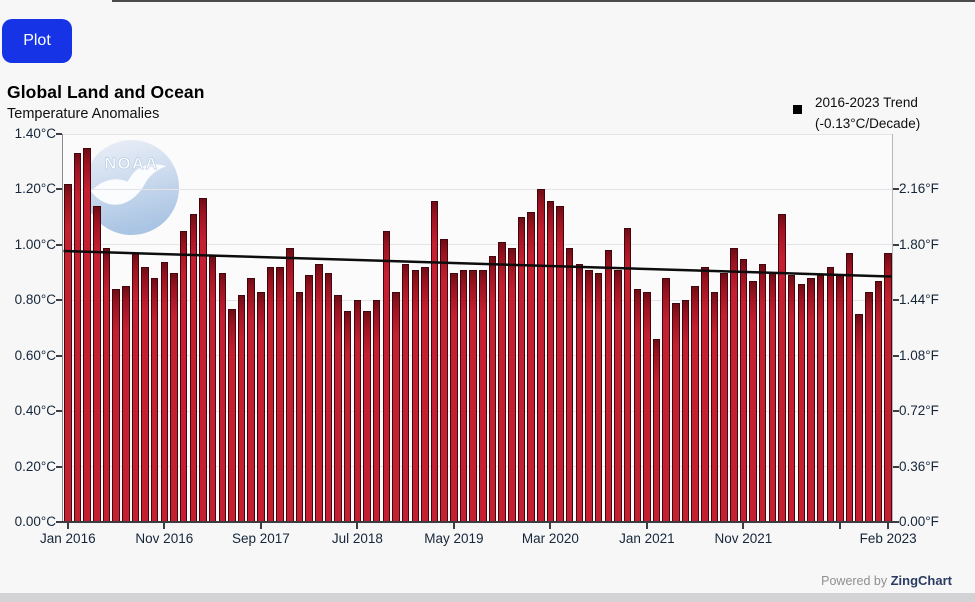 The width and height of the screenshot is (975, 602). What do you see at coordinates (77, 337) in the screenshot?
I see `bar-feb-2016` at bounding box center [77, 337].